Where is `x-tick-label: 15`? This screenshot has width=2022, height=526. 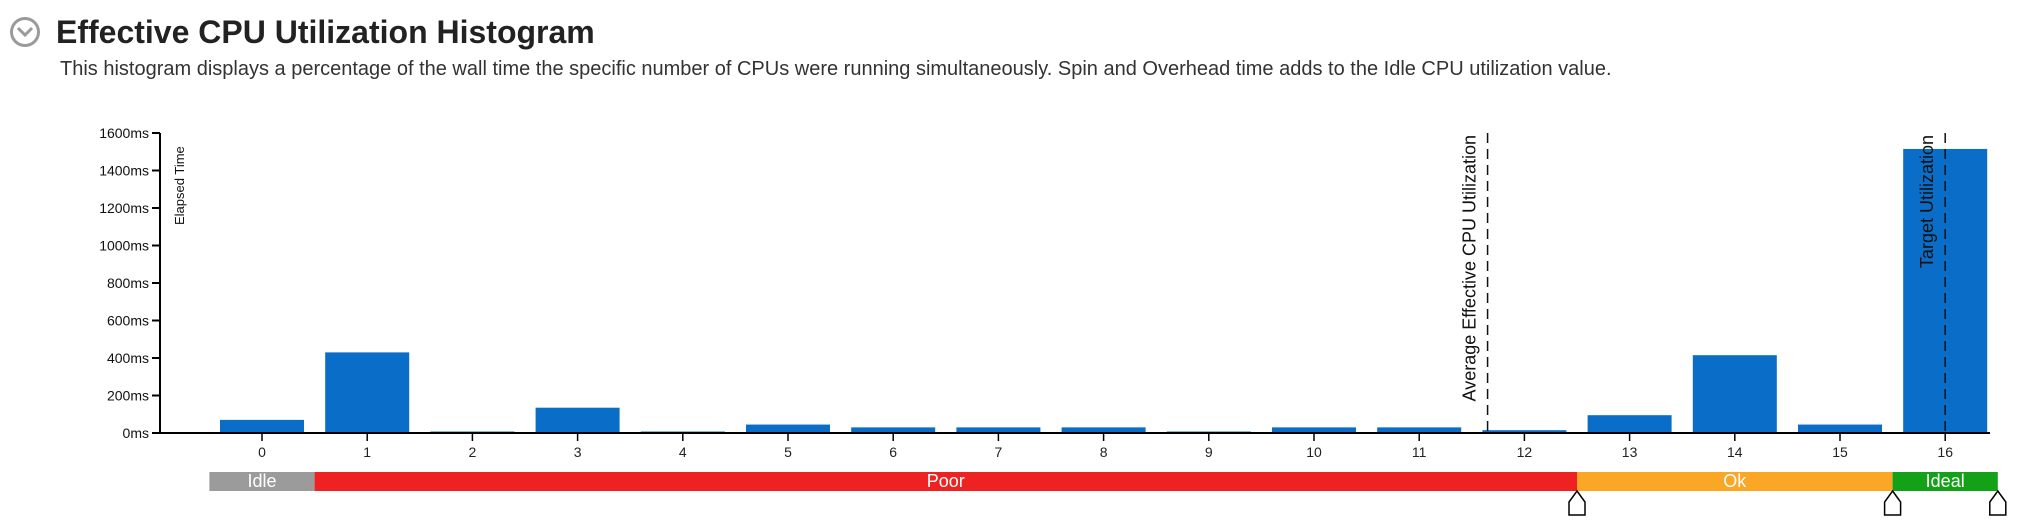 x-tick-label: 15 is located at coordinates (1840, 452).